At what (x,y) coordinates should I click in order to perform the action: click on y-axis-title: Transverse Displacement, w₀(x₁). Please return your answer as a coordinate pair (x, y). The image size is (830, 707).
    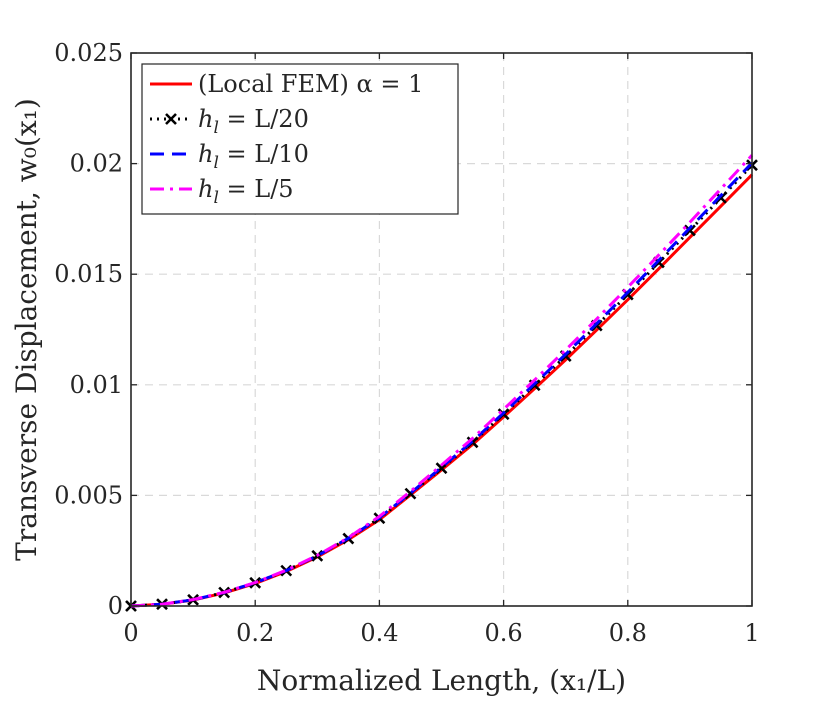
    Looking at the image, I should click on (26, 329).